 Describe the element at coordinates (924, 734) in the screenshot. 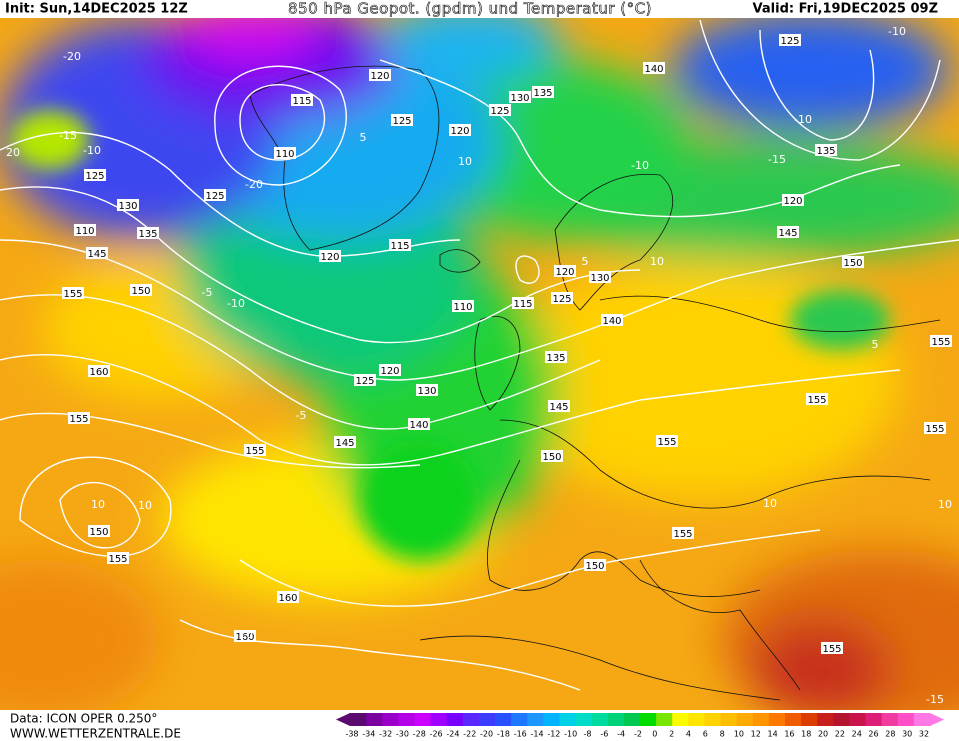

I see `scale-label: 32` at that location.